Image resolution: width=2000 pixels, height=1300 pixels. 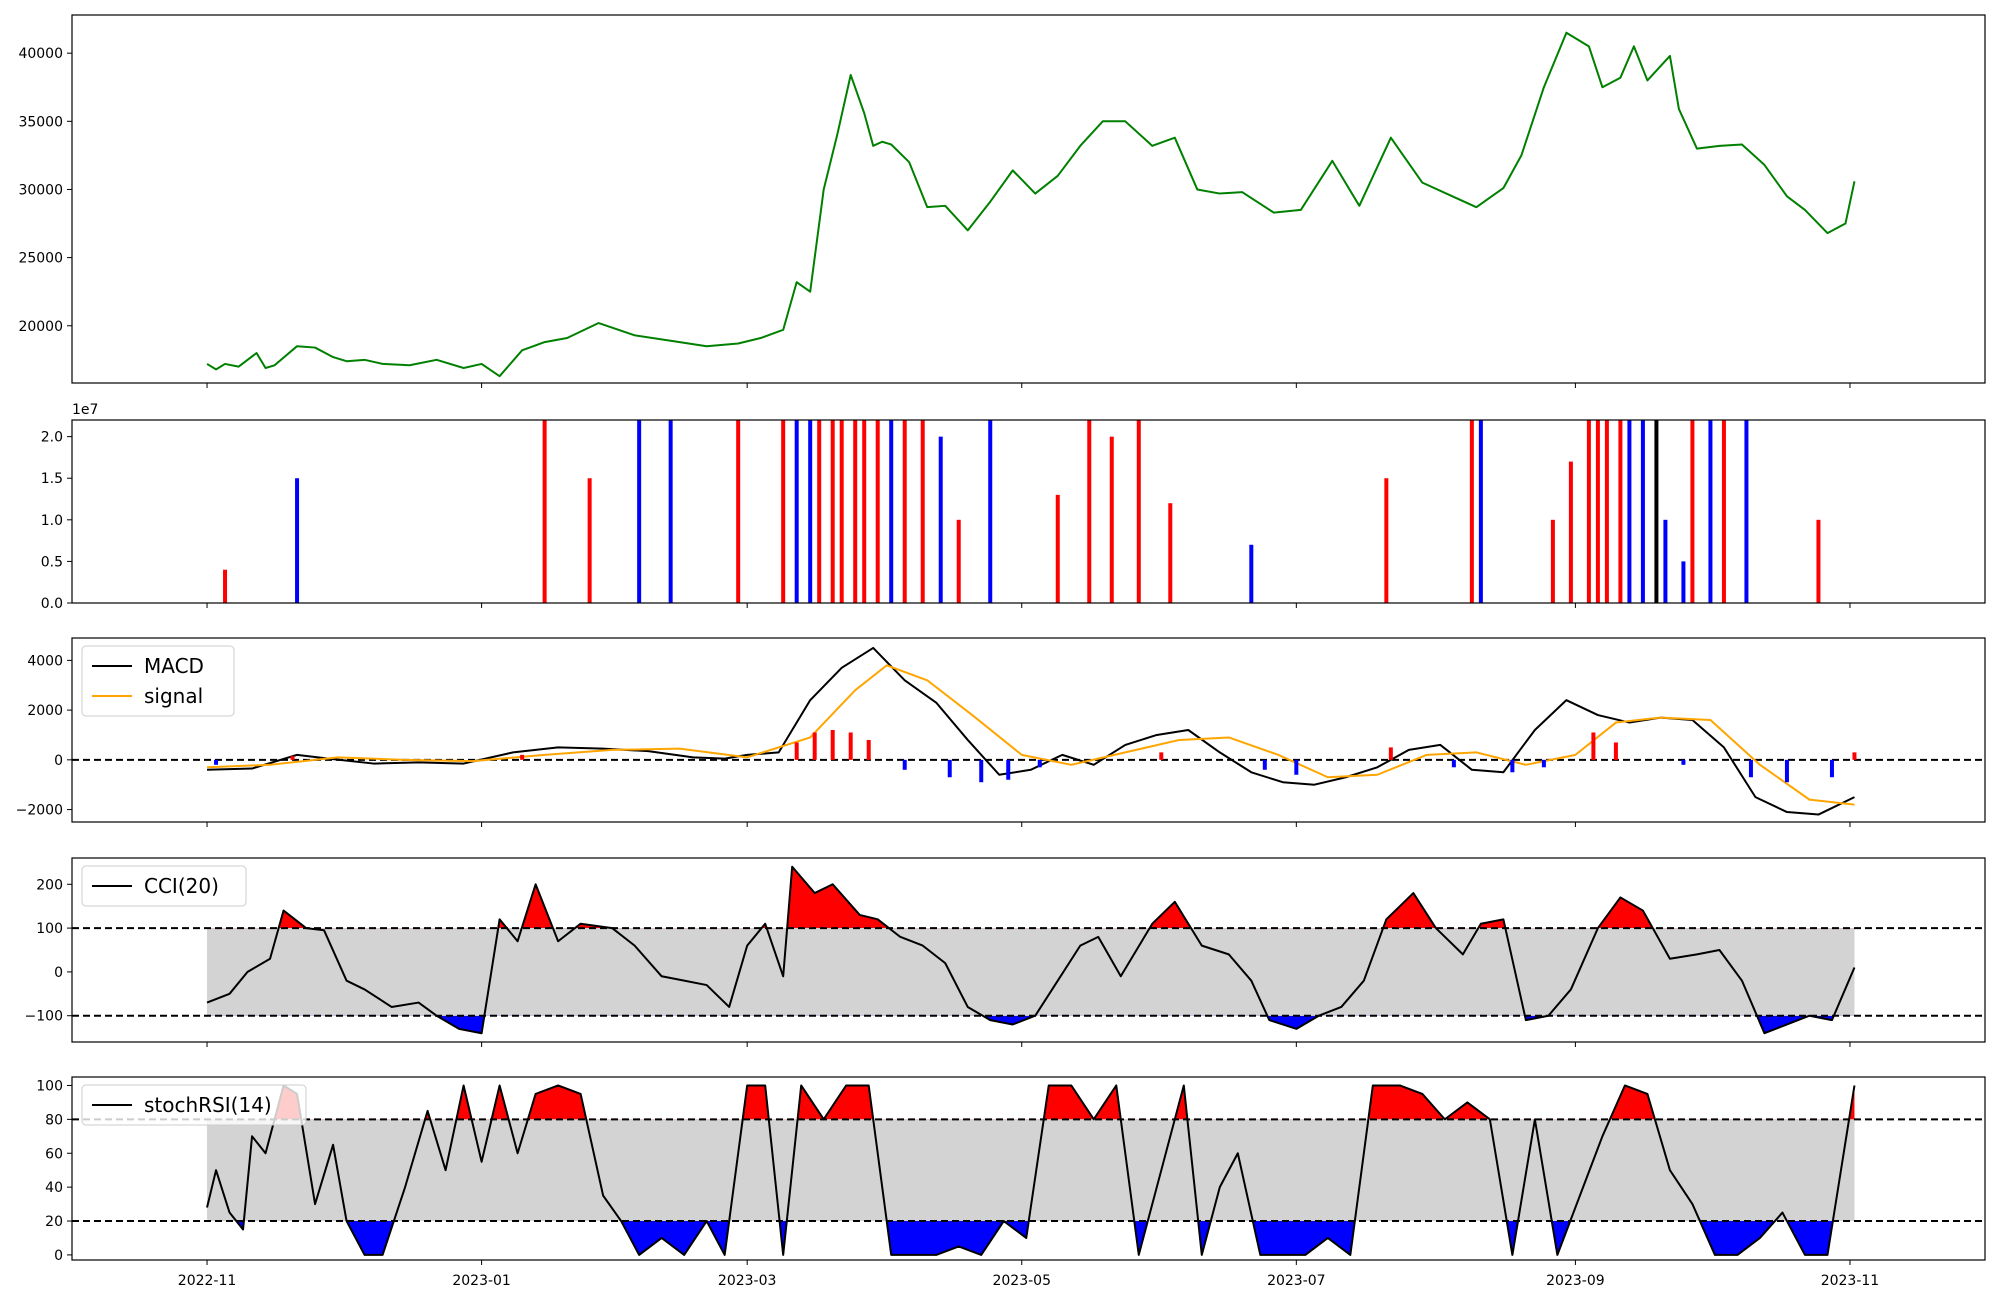 What do you see at coordinates (49, 885) in the screenshot?
I see `y-tick-label: 200` at bounding box center [49, 885].